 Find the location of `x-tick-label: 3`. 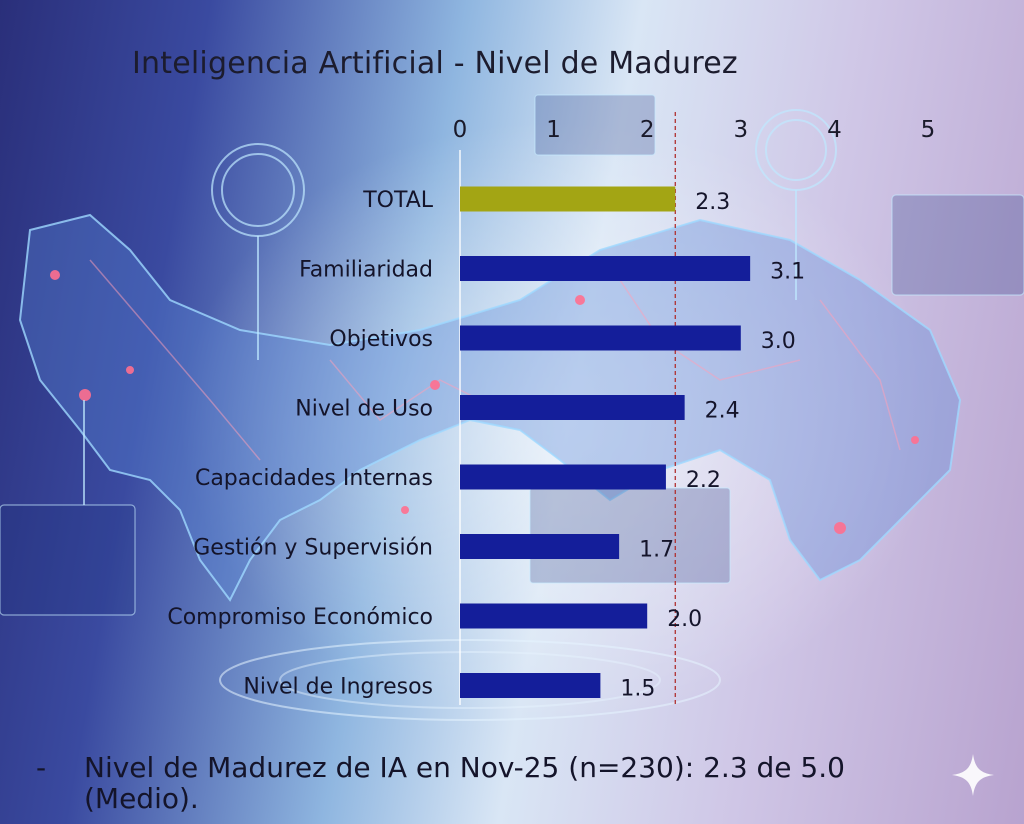

x-tick-label: 3 is located at coordinates (740, 130).